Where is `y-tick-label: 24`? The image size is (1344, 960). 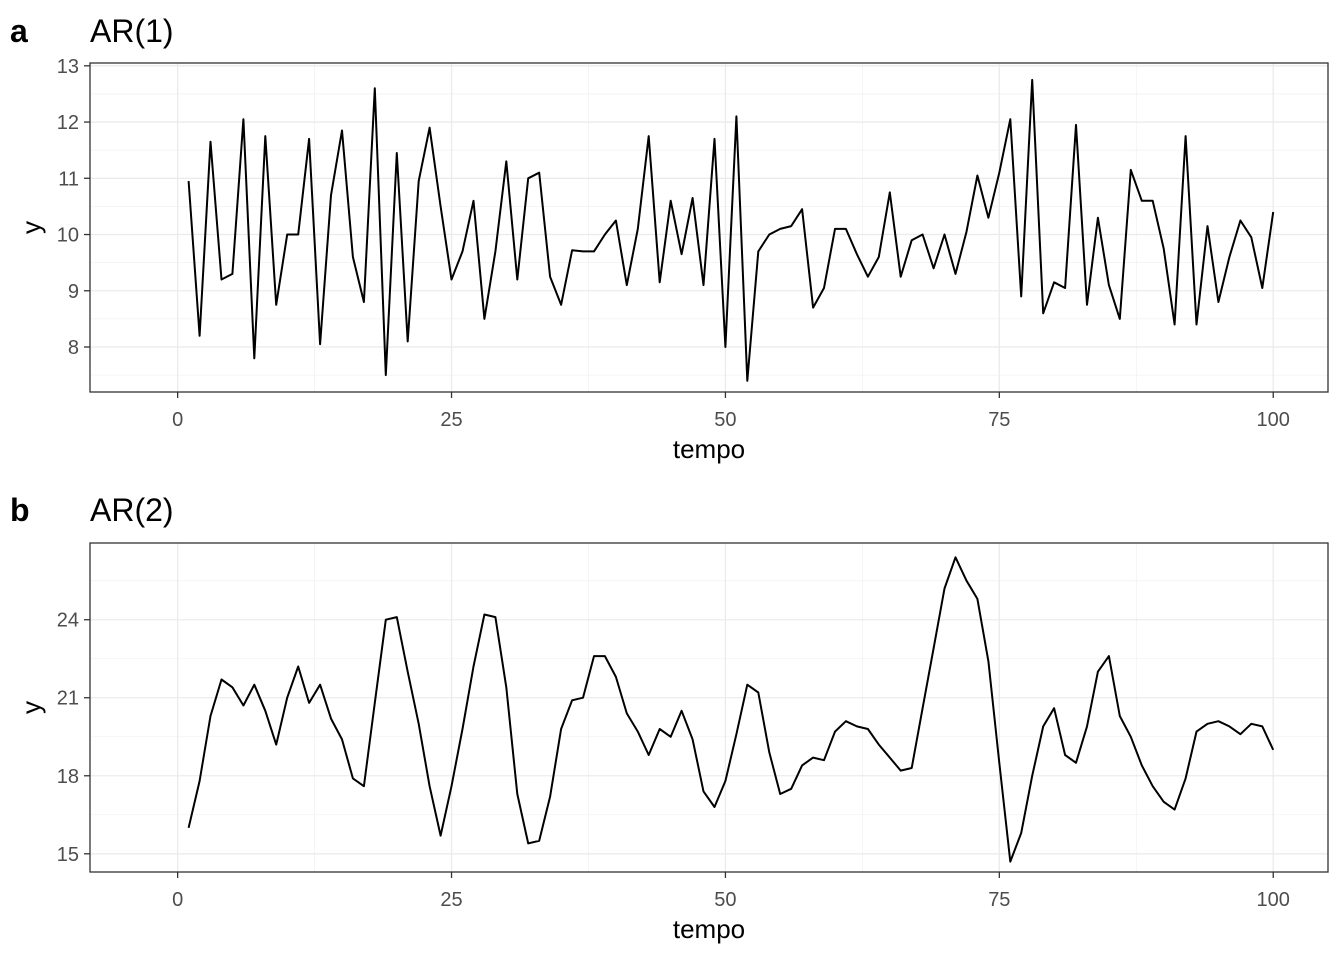
y-tick-label: 24 is located at coordinates (68, 621).